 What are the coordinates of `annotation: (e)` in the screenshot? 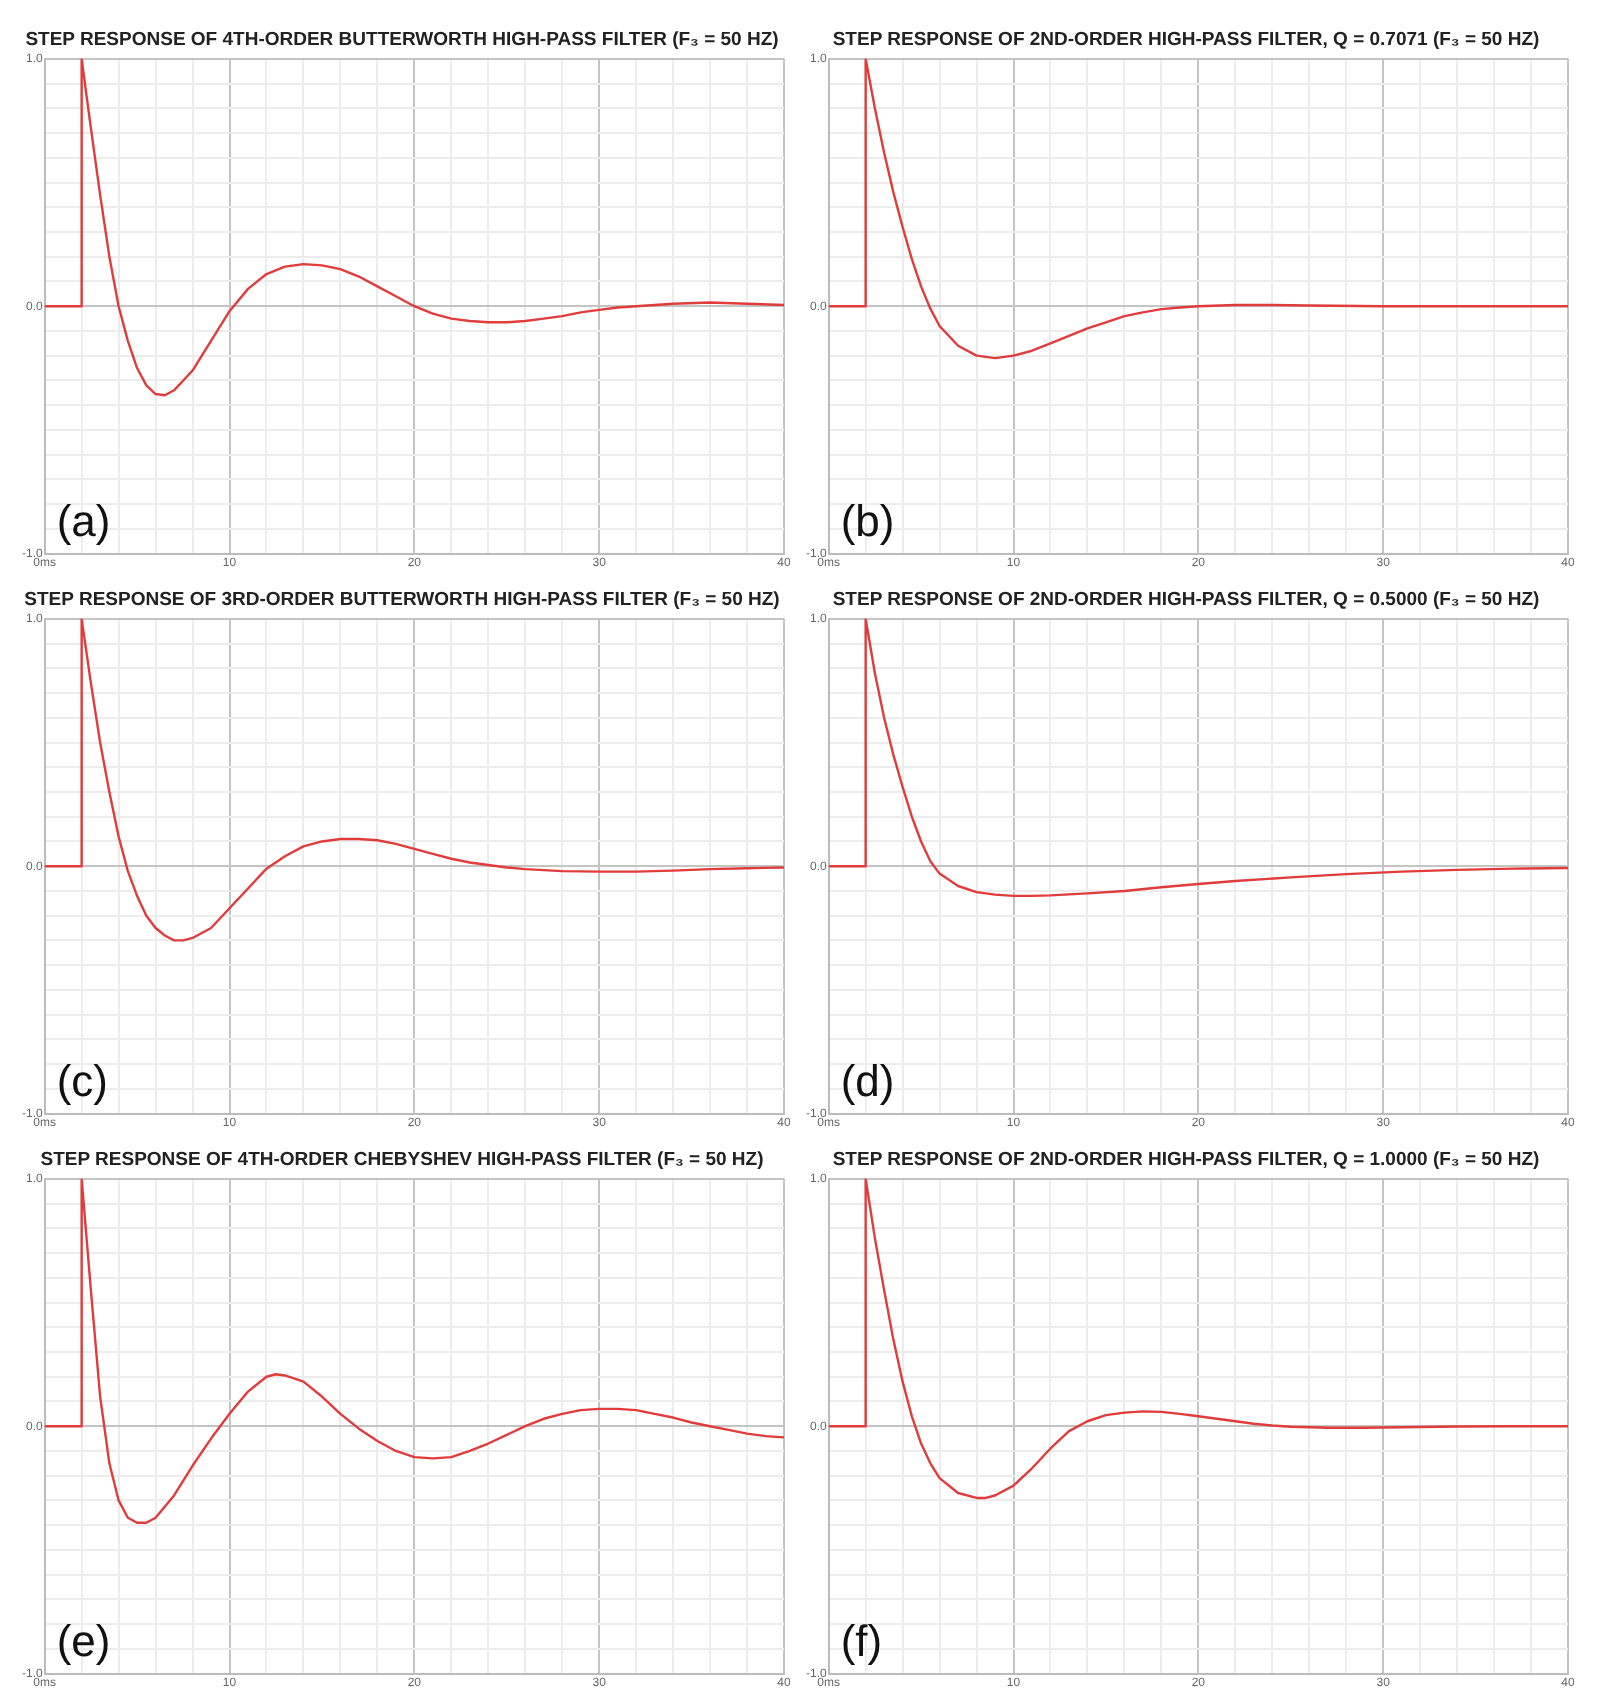 It's located at (83, 1640).